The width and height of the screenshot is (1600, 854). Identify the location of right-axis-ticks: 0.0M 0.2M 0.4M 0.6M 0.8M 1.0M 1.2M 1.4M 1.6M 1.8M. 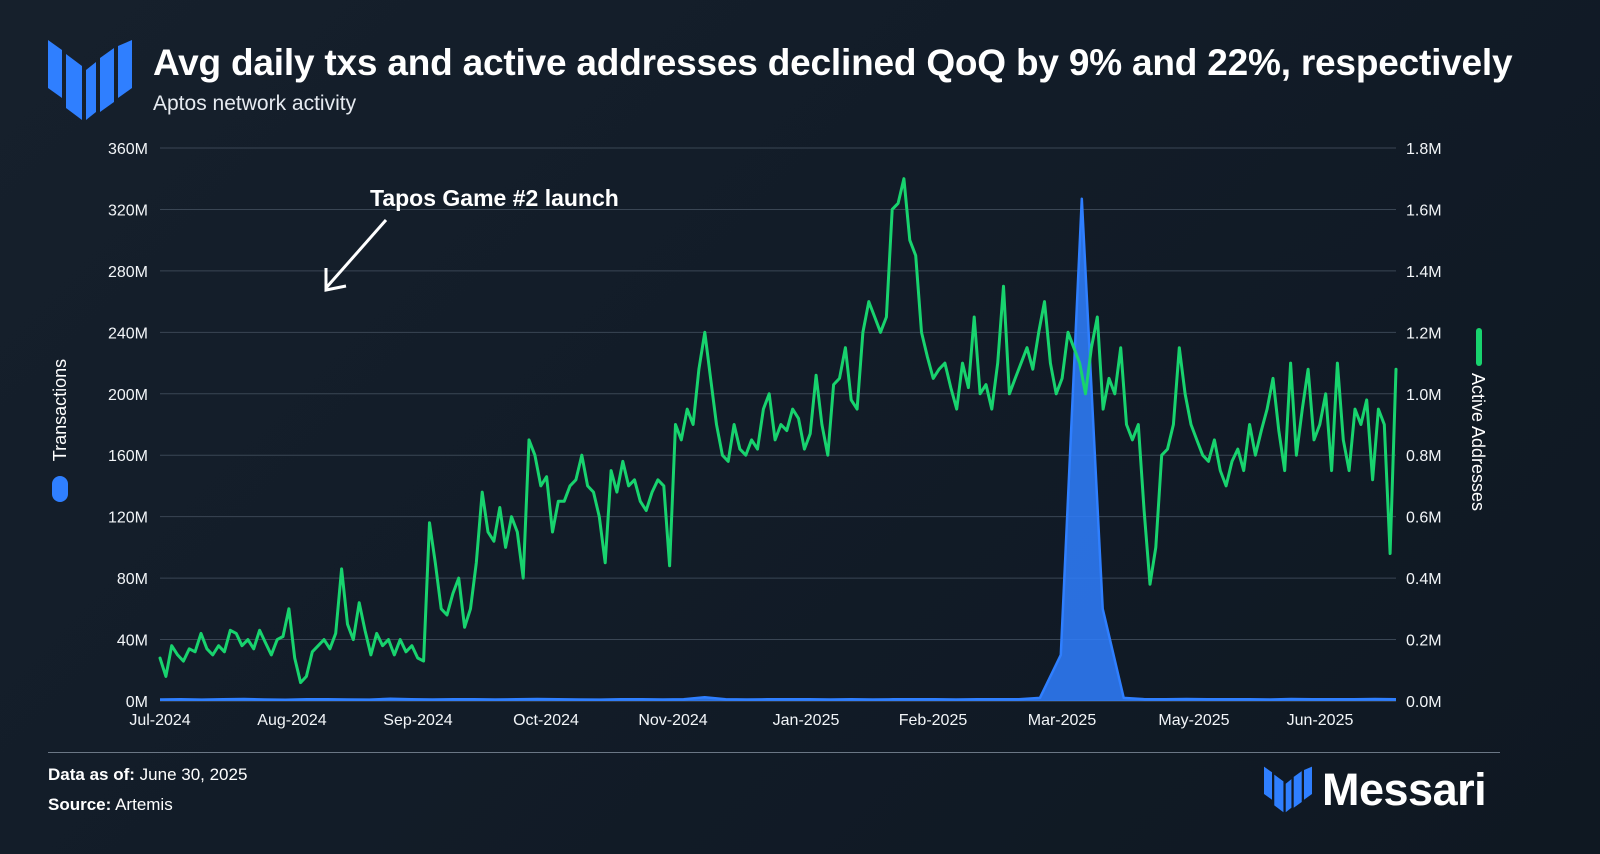
(1424, 426).